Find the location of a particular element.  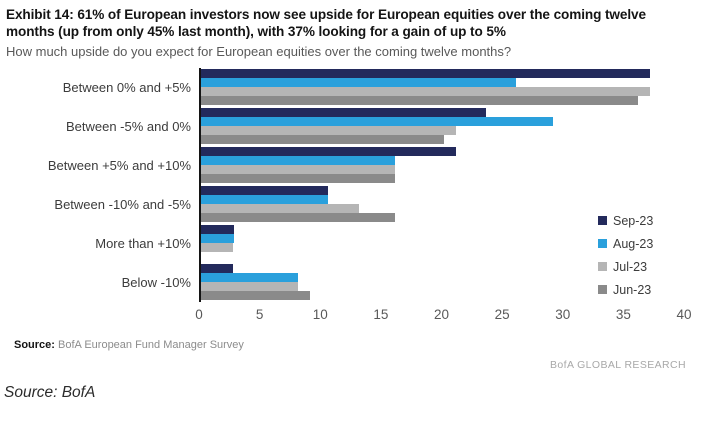

x-axis: 0 5 10 15 20 25 30 35 40 is located at coordinates (443, 315).